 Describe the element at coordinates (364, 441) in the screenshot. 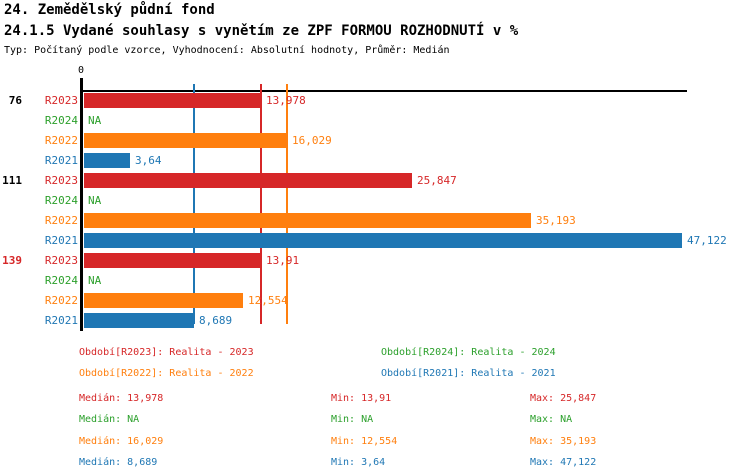

I see `stat-min-r2022: Min: 12,554` at that location.